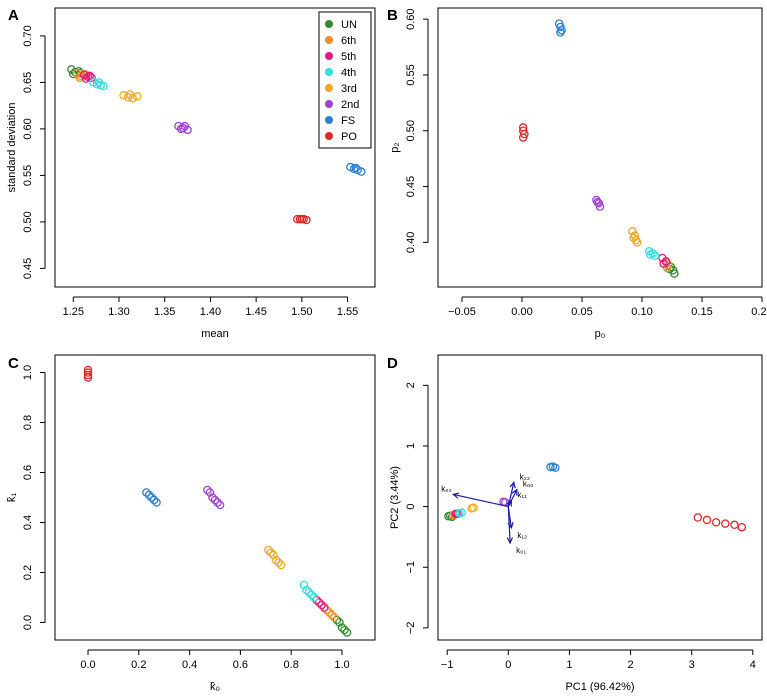 The width and height of the screenshot is (767, 697). Describe the element at coordinates (349, 89) in the screenshot. I see `legend-label-3rd: 3rd` at that location.